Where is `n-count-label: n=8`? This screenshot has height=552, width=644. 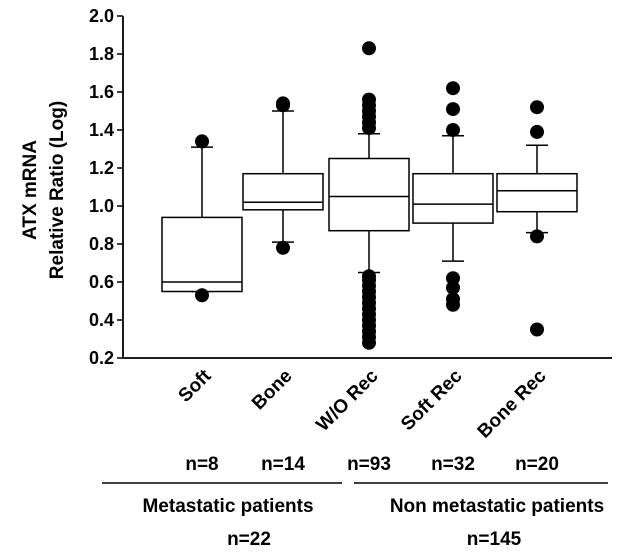 n-count-label: n=8 is located at coordinates (201, 464).